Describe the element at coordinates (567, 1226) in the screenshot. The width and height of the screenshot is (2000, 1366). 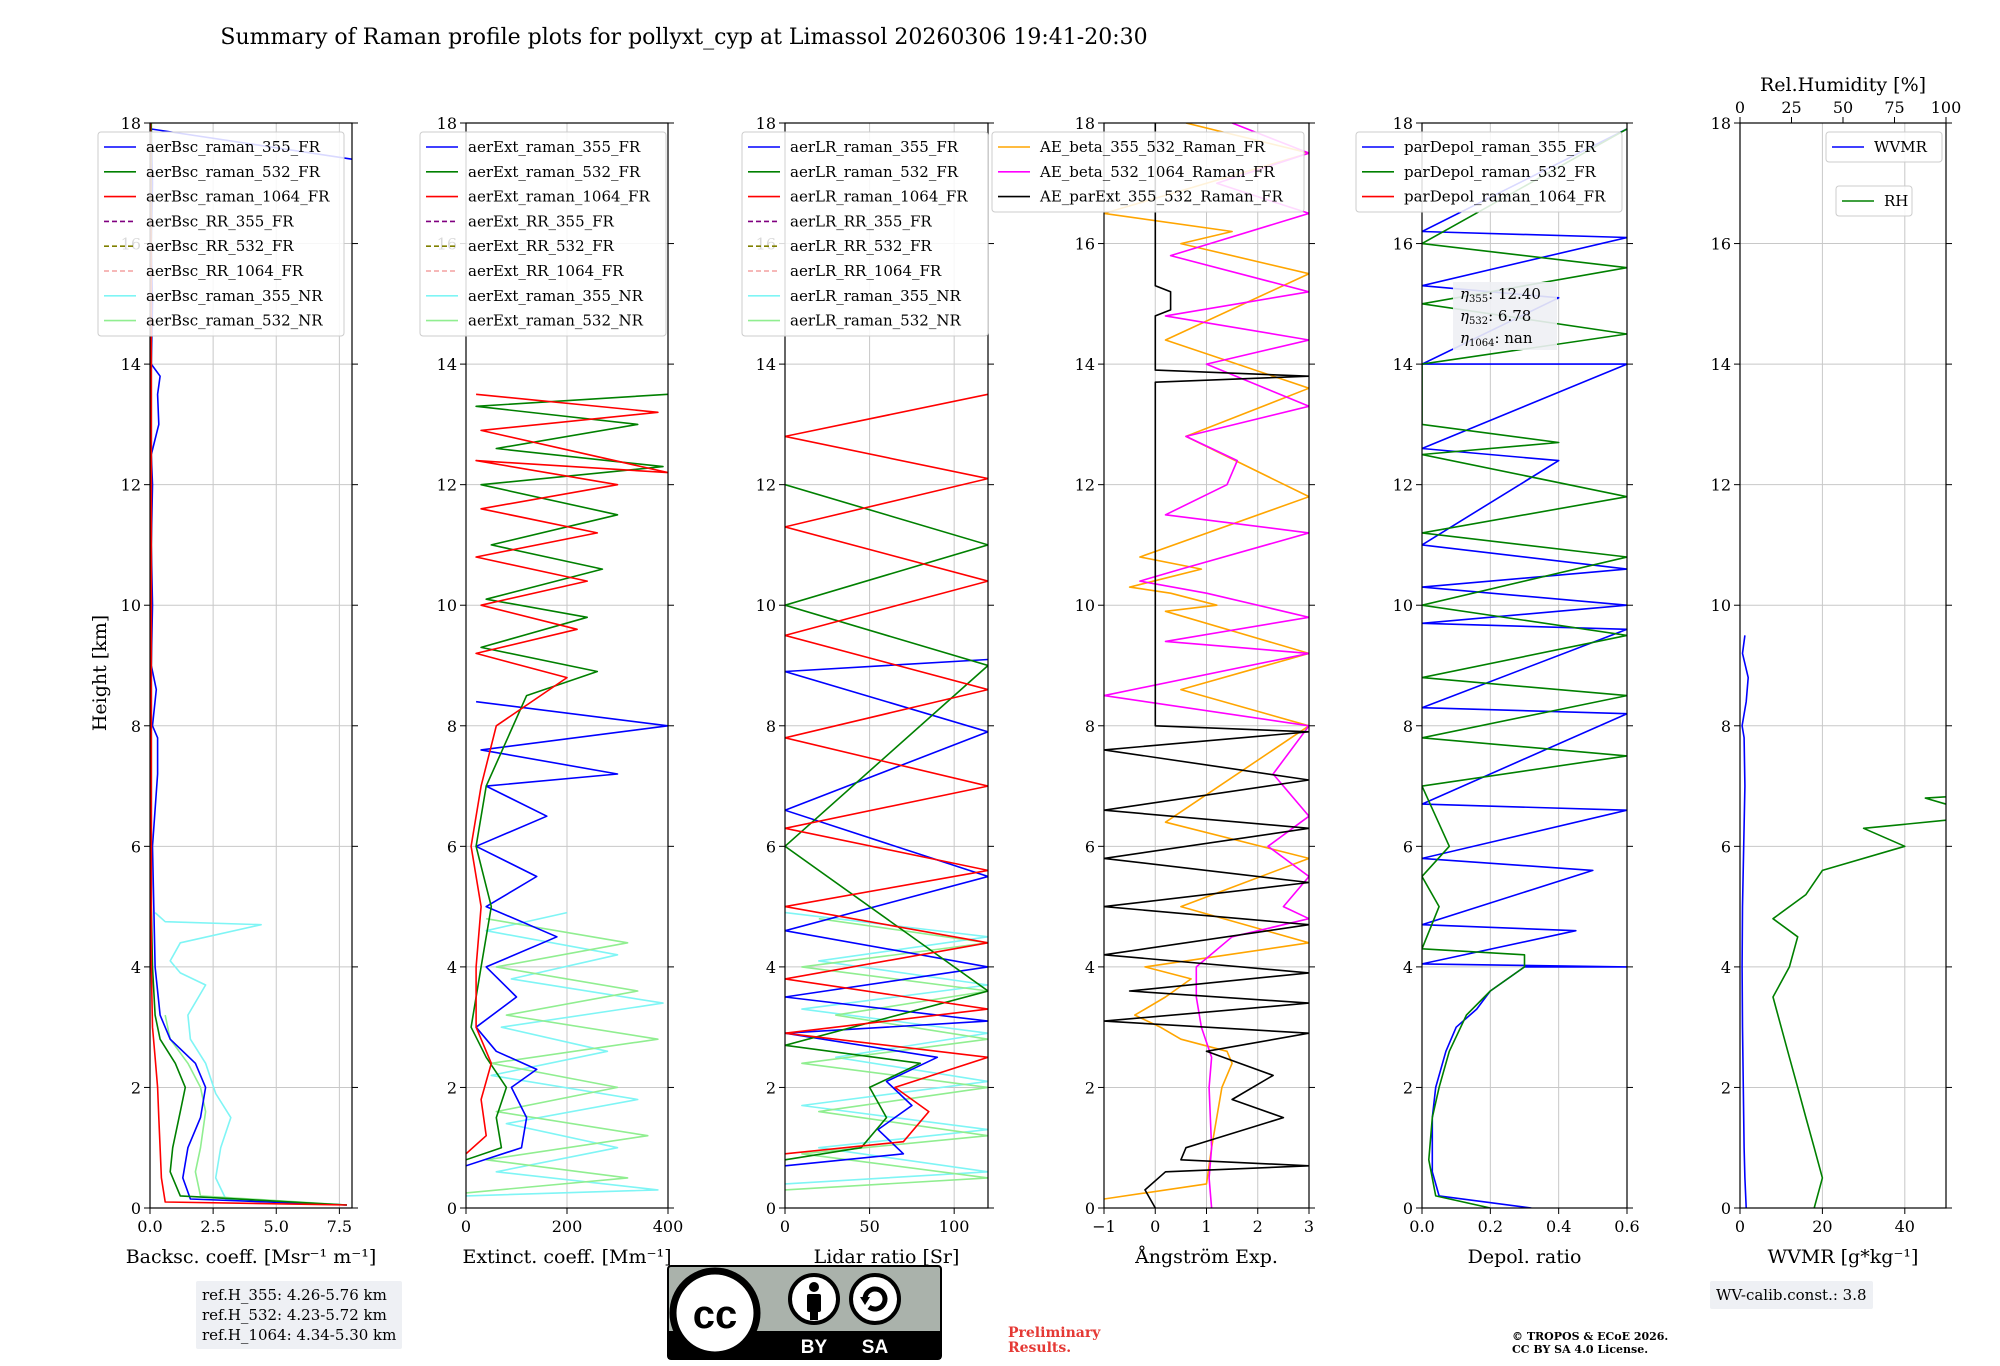
I see `x-tick-label: 200` at that location.